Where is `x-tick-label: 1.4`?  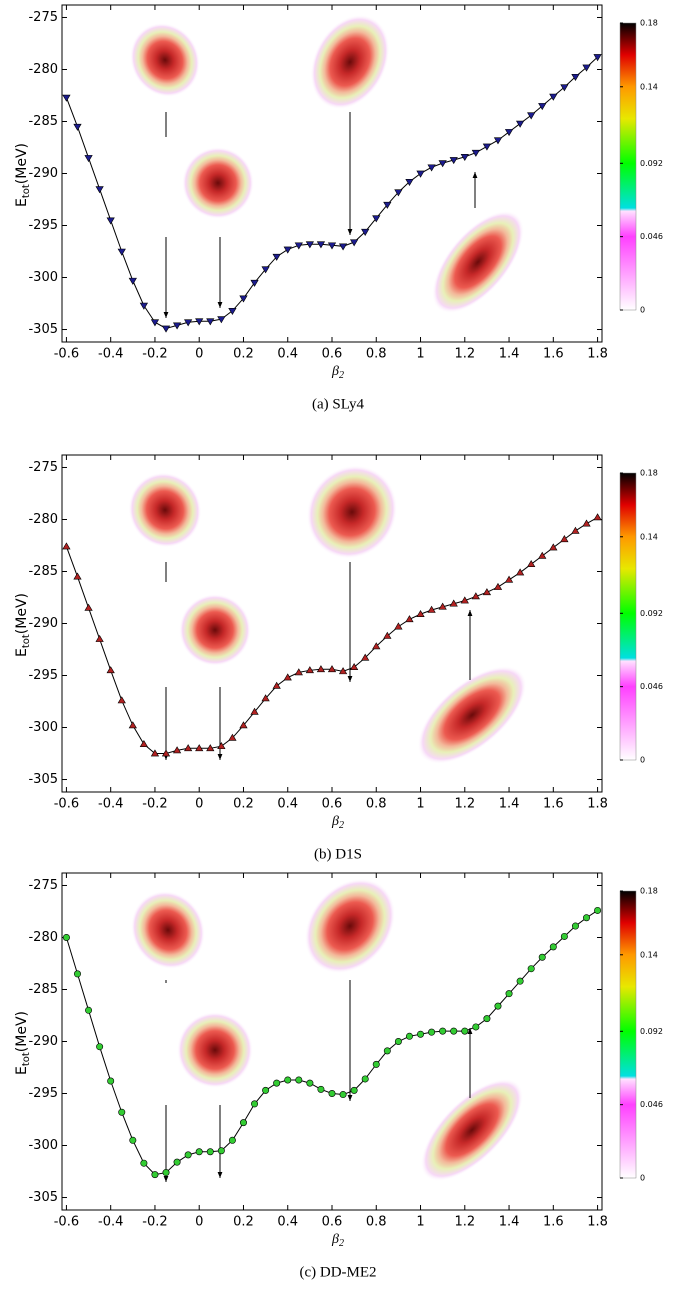 x-tick-label: 1.4 is located at coordinates (509, 354).